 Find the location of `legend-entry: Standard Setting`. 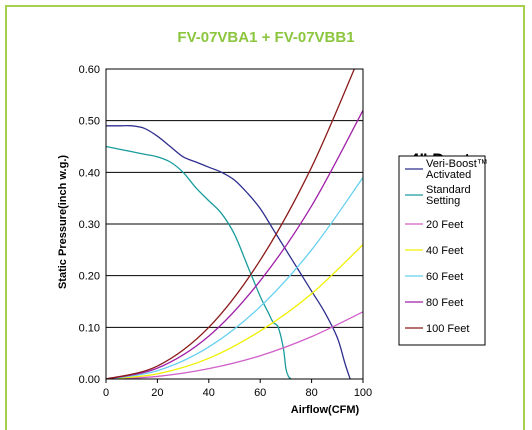

legend-entry: Standard Setting is located at coordinates (438, 195).